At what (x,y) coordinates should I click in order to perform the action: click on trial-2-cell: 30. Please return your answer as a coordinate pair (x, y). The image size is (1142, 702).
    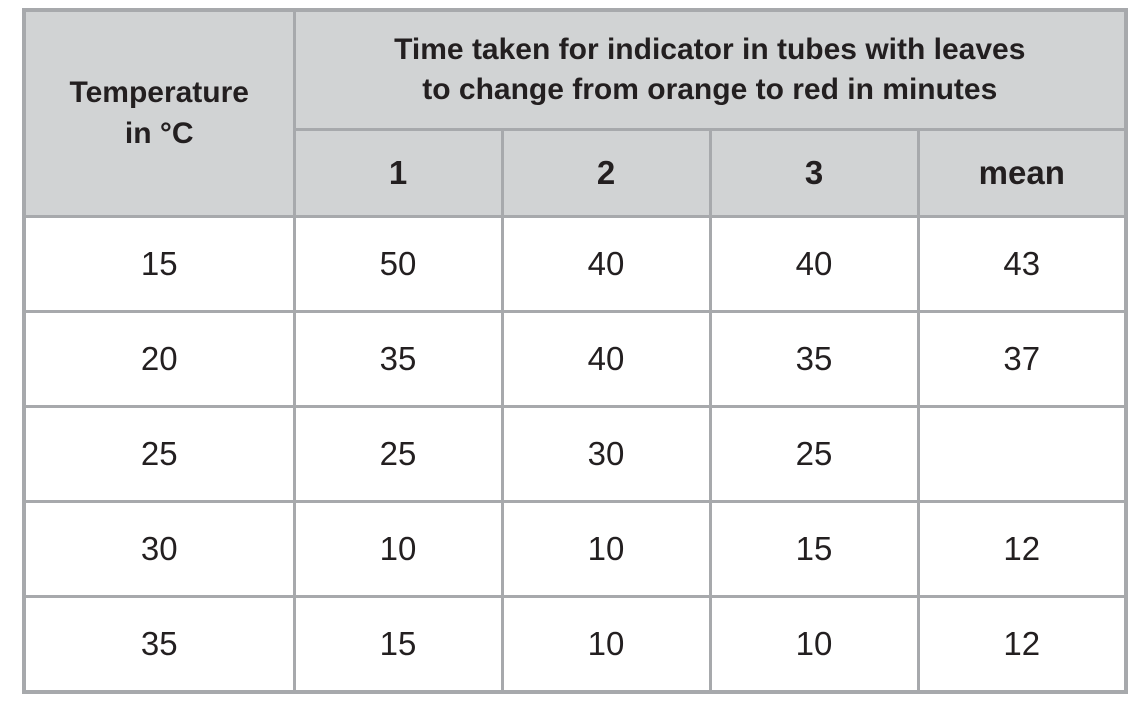
    Looking at the image, I should click on (606, 454).